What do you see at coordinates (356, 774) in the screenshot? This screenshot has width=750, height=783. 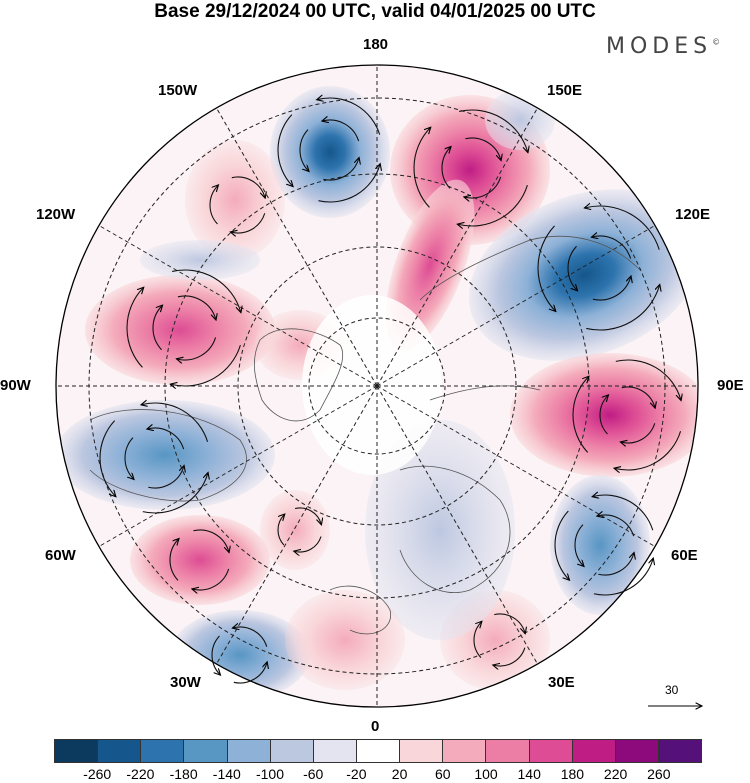 I see `colorbar-tick-label: -20` at bounding box center [356, 774].